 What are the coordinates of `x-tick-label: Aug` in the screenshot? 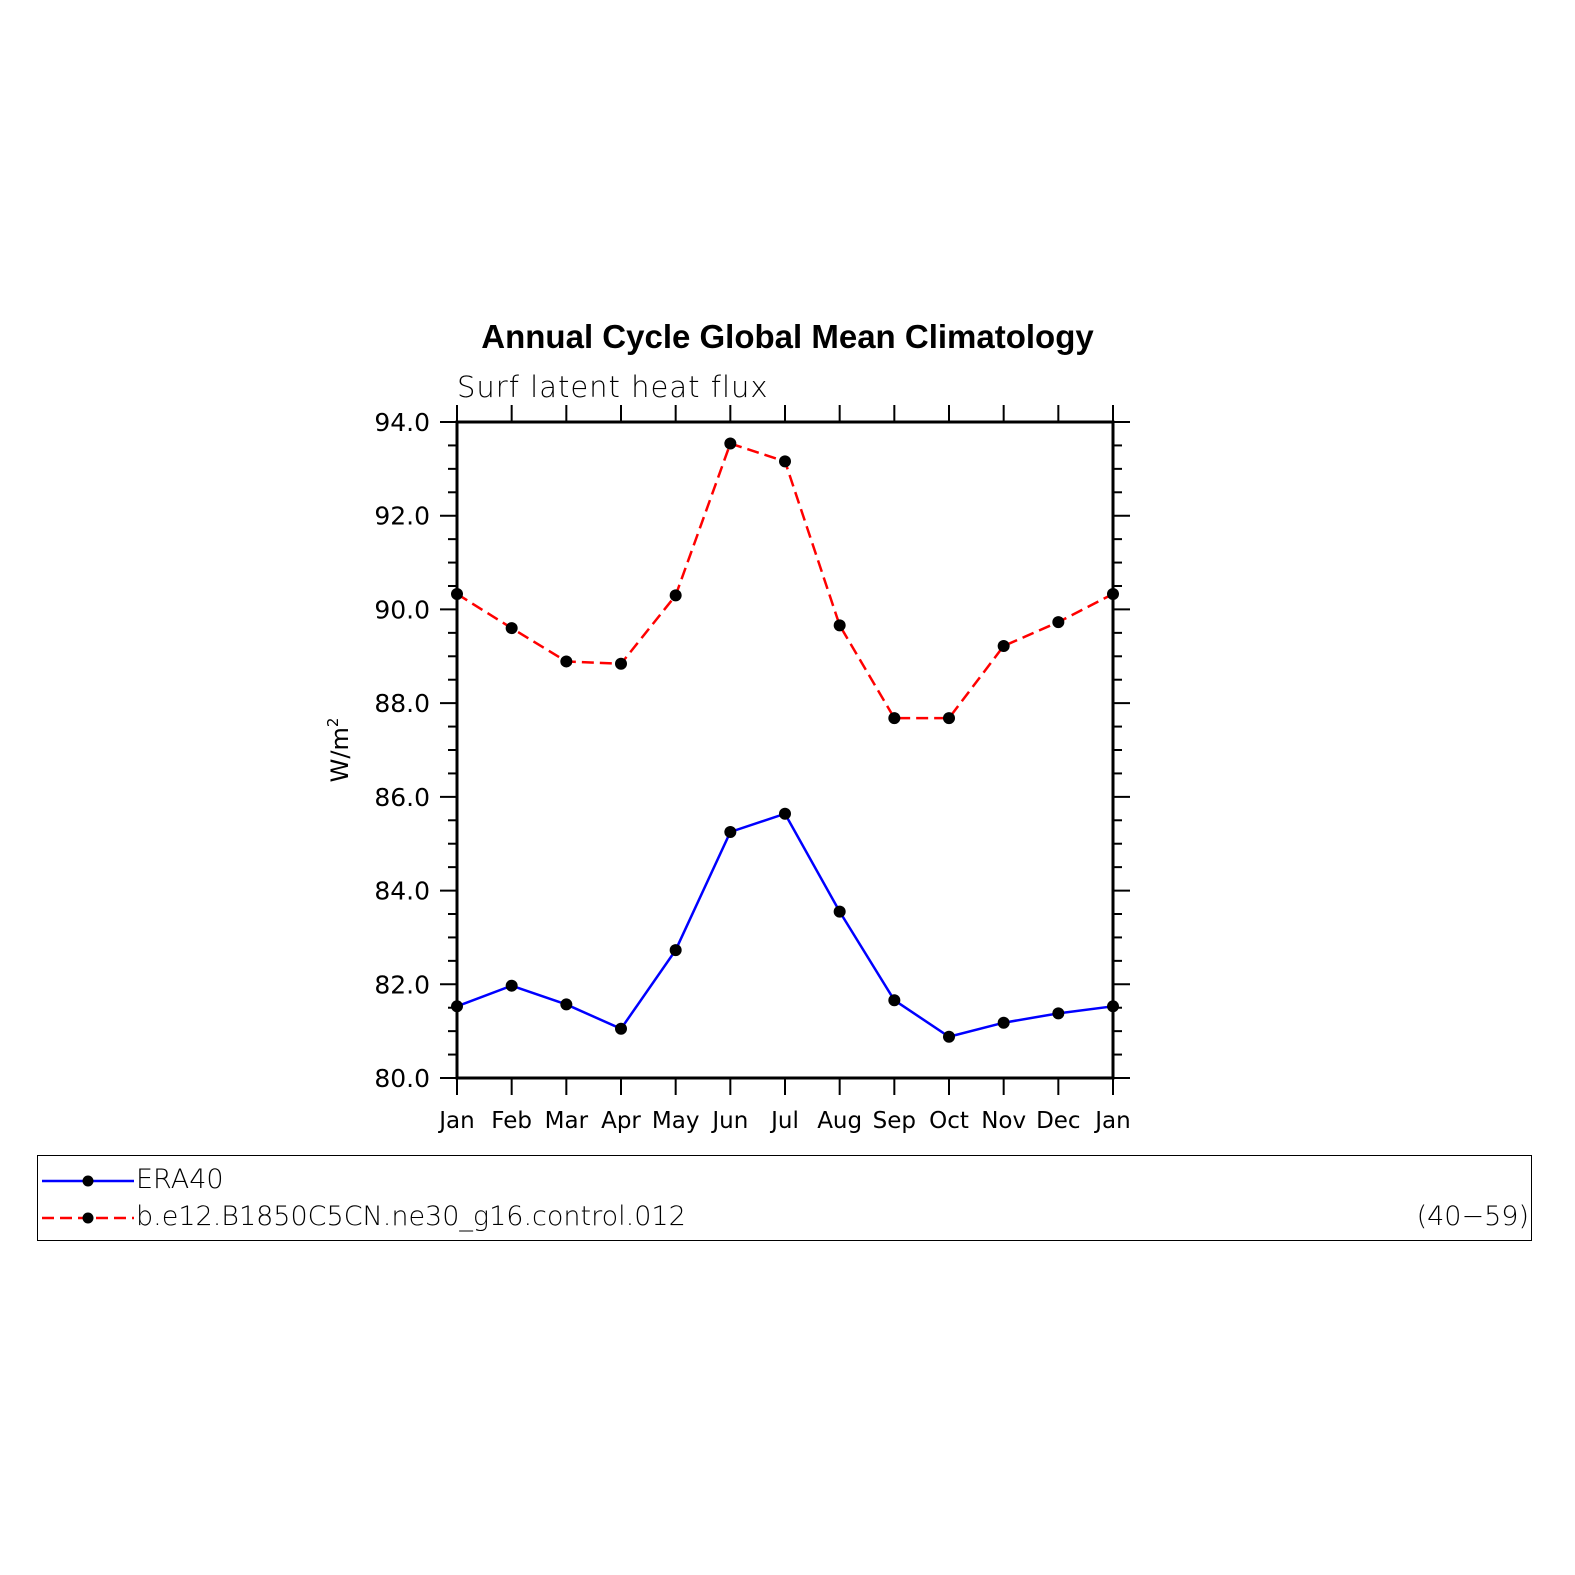 It's located at (839, 1121).